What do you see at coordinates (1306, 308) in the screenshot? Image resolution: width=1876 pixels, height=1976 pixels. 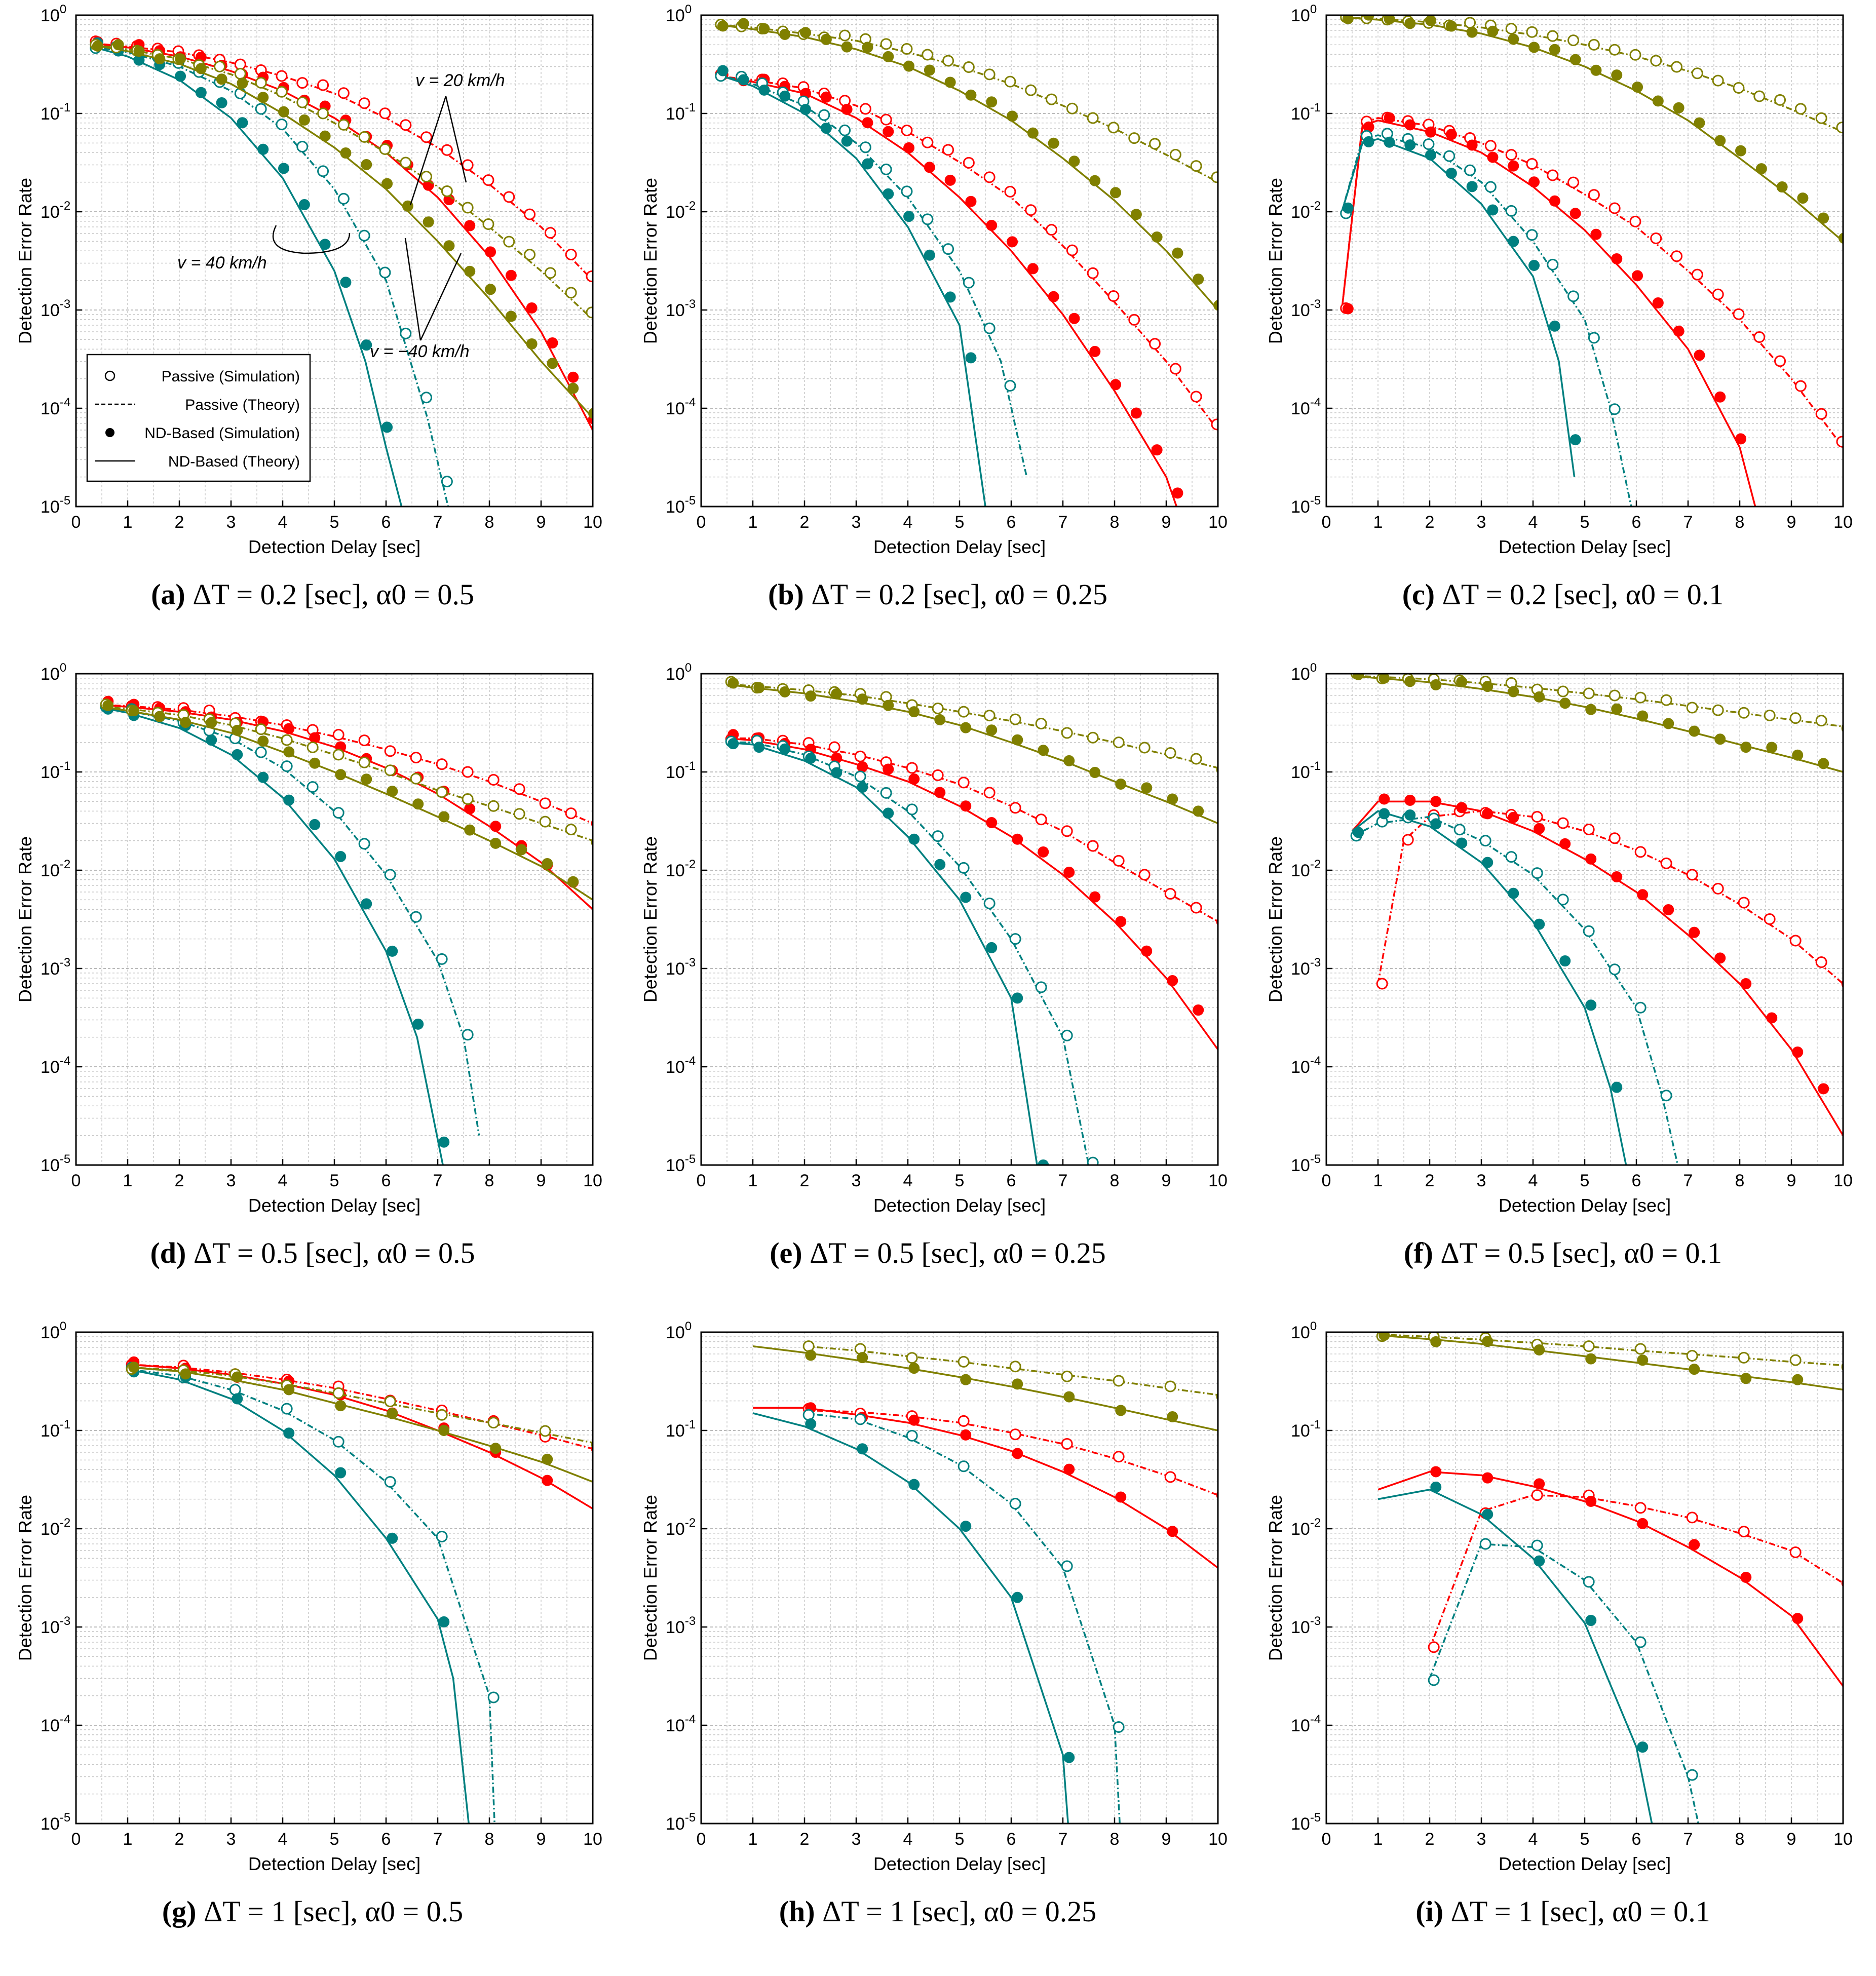 I see `y-tick-label: 10⁻³` at bounding box center [1306, 308].